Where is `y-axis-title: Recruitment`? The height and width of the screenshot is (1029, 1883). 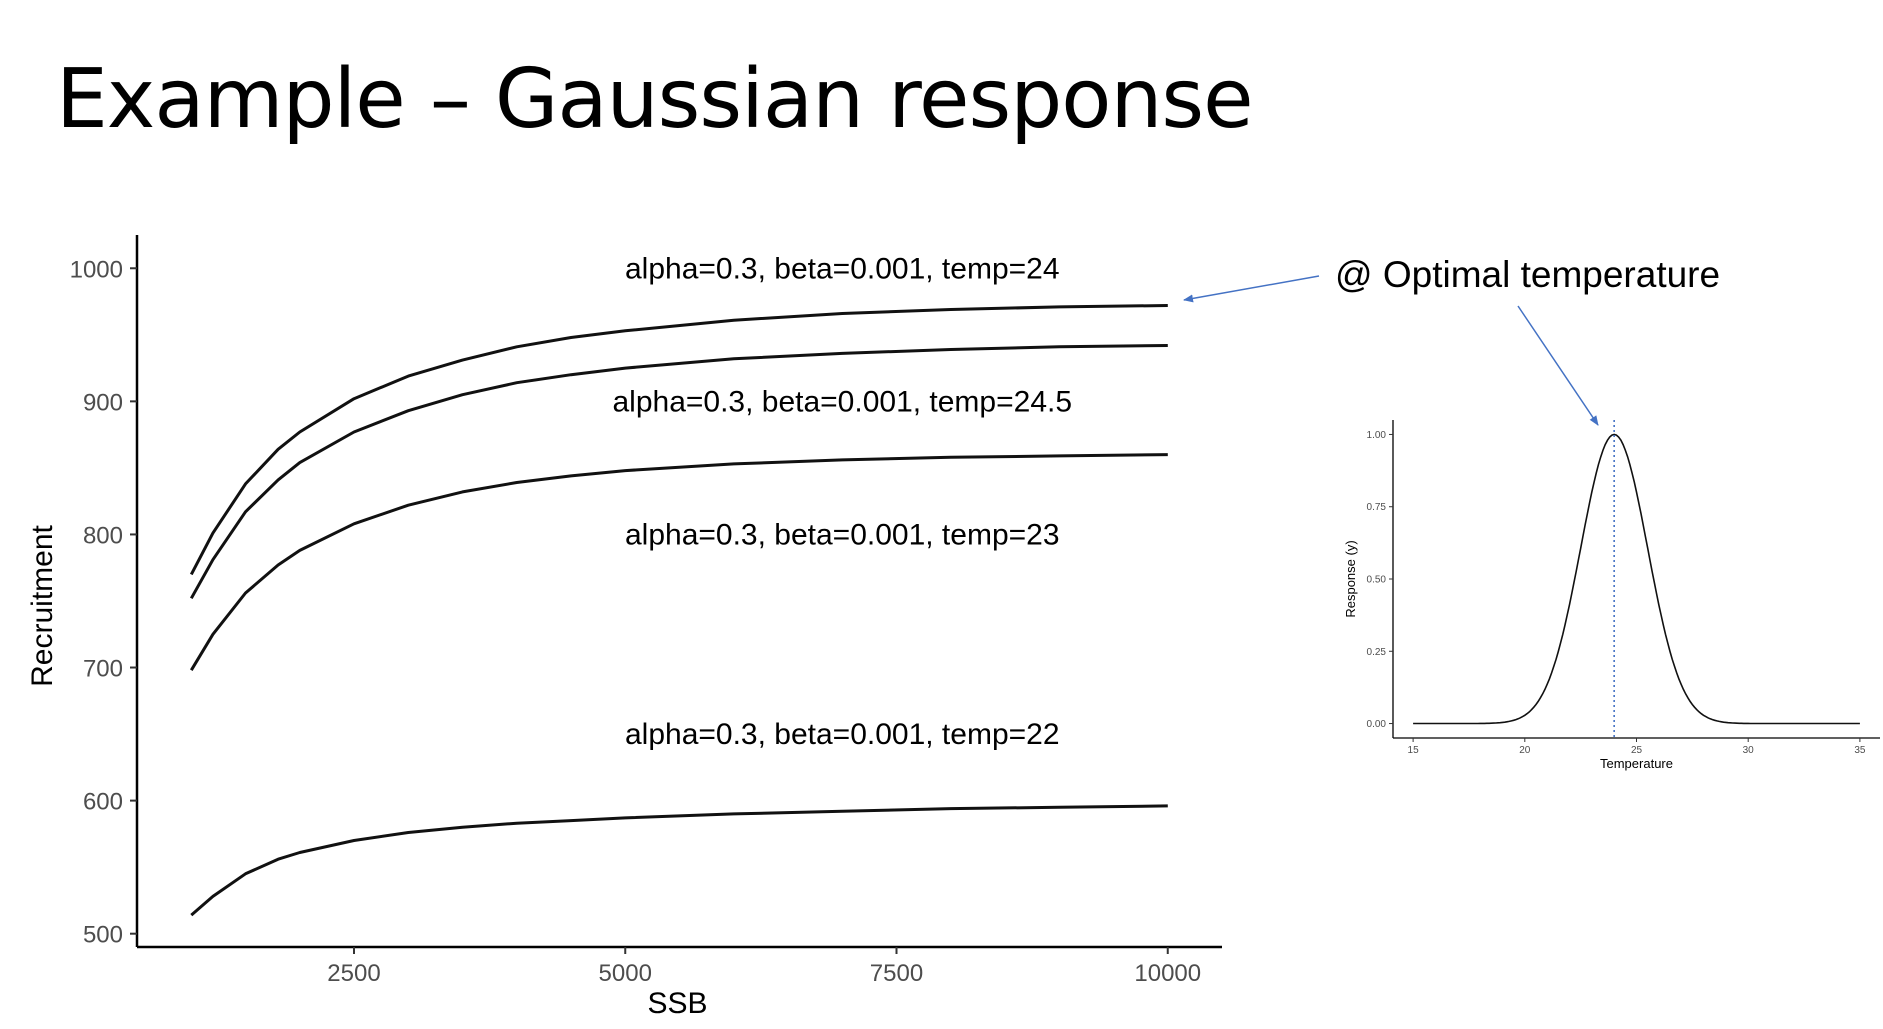
y-axis-title: Recruitment is located at coordinates (42, 605).